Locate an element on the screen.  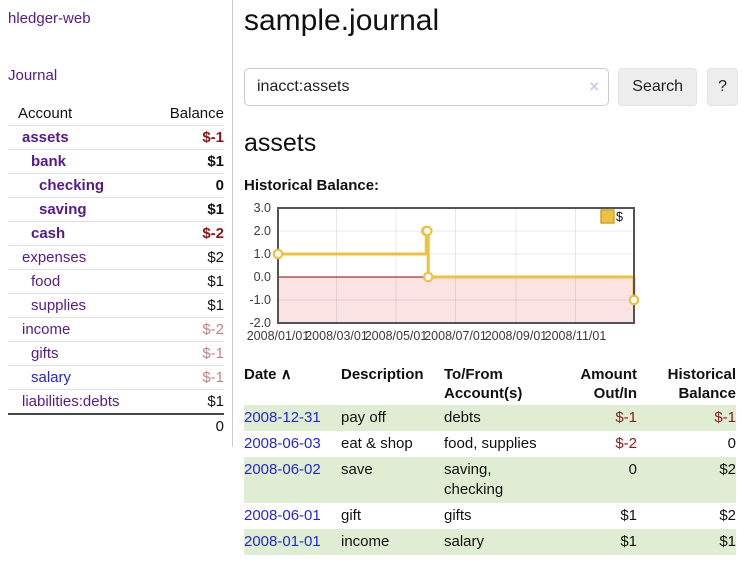
account-row: bank $1 is located at coordinates (116, 161).